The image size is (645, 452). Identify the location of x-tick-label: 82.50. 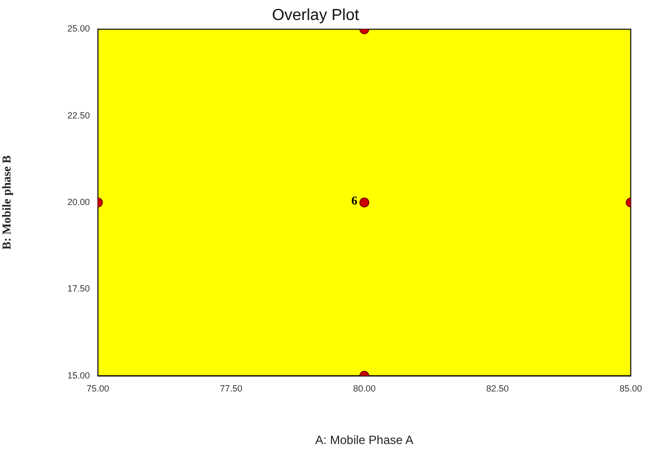
(497, 389).